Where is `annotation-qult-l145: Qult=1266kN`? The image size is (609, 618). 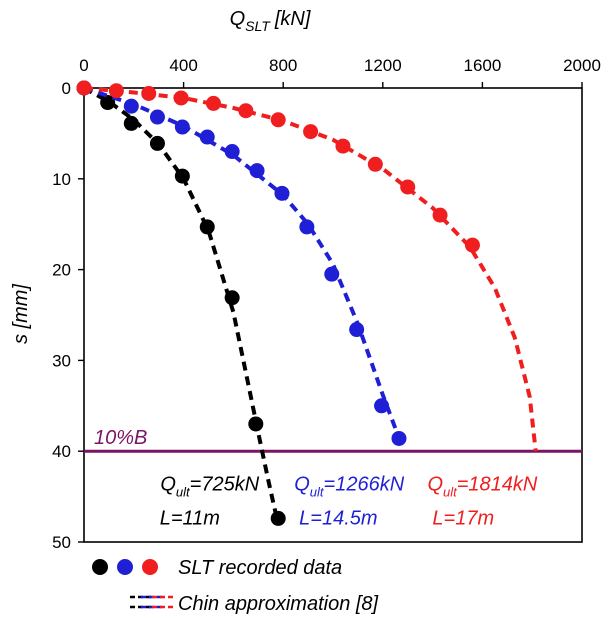 annotation-qult-l145: Qult=1266kN is located at coordinates (349, 486).